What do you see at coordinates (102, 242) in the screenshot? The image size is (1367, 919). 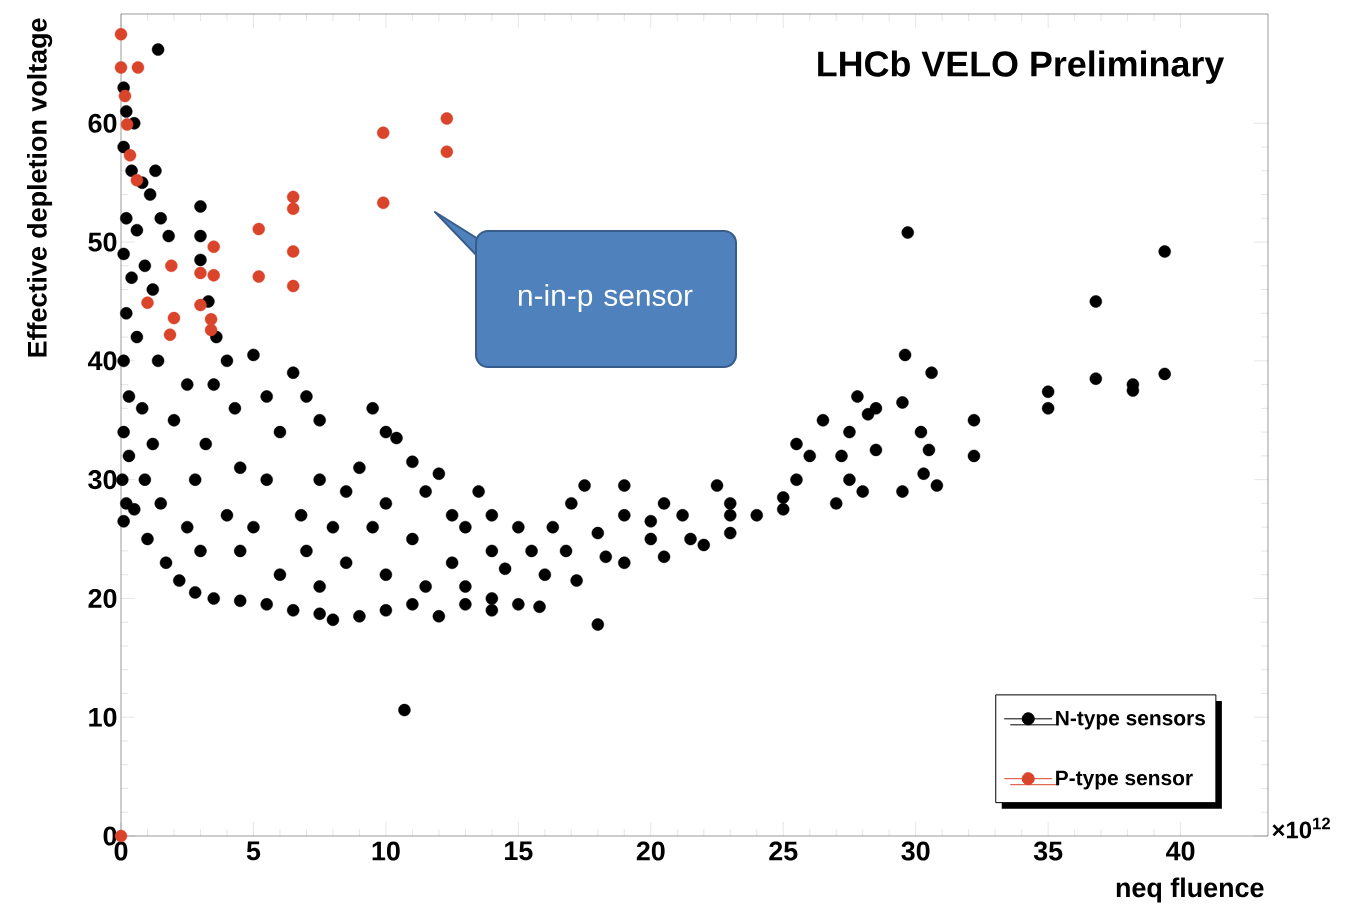 I see `y-tick-label: 50` at bounding box center [102, 242].